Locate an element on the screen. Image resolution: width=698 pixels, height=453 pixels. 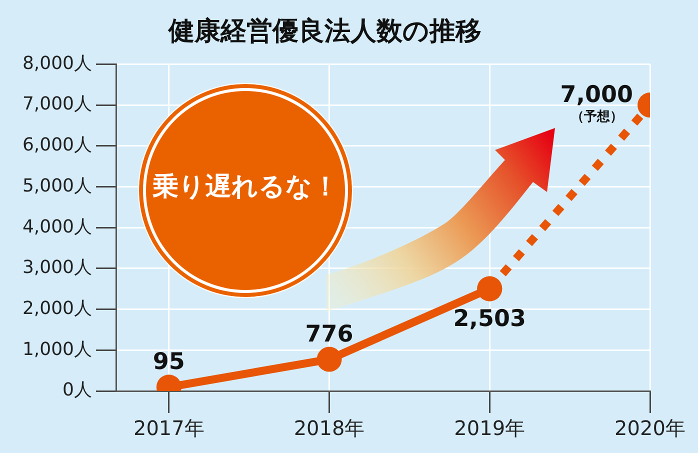
y-tick-label: 1,000人 is located at coordinates (57, 349).